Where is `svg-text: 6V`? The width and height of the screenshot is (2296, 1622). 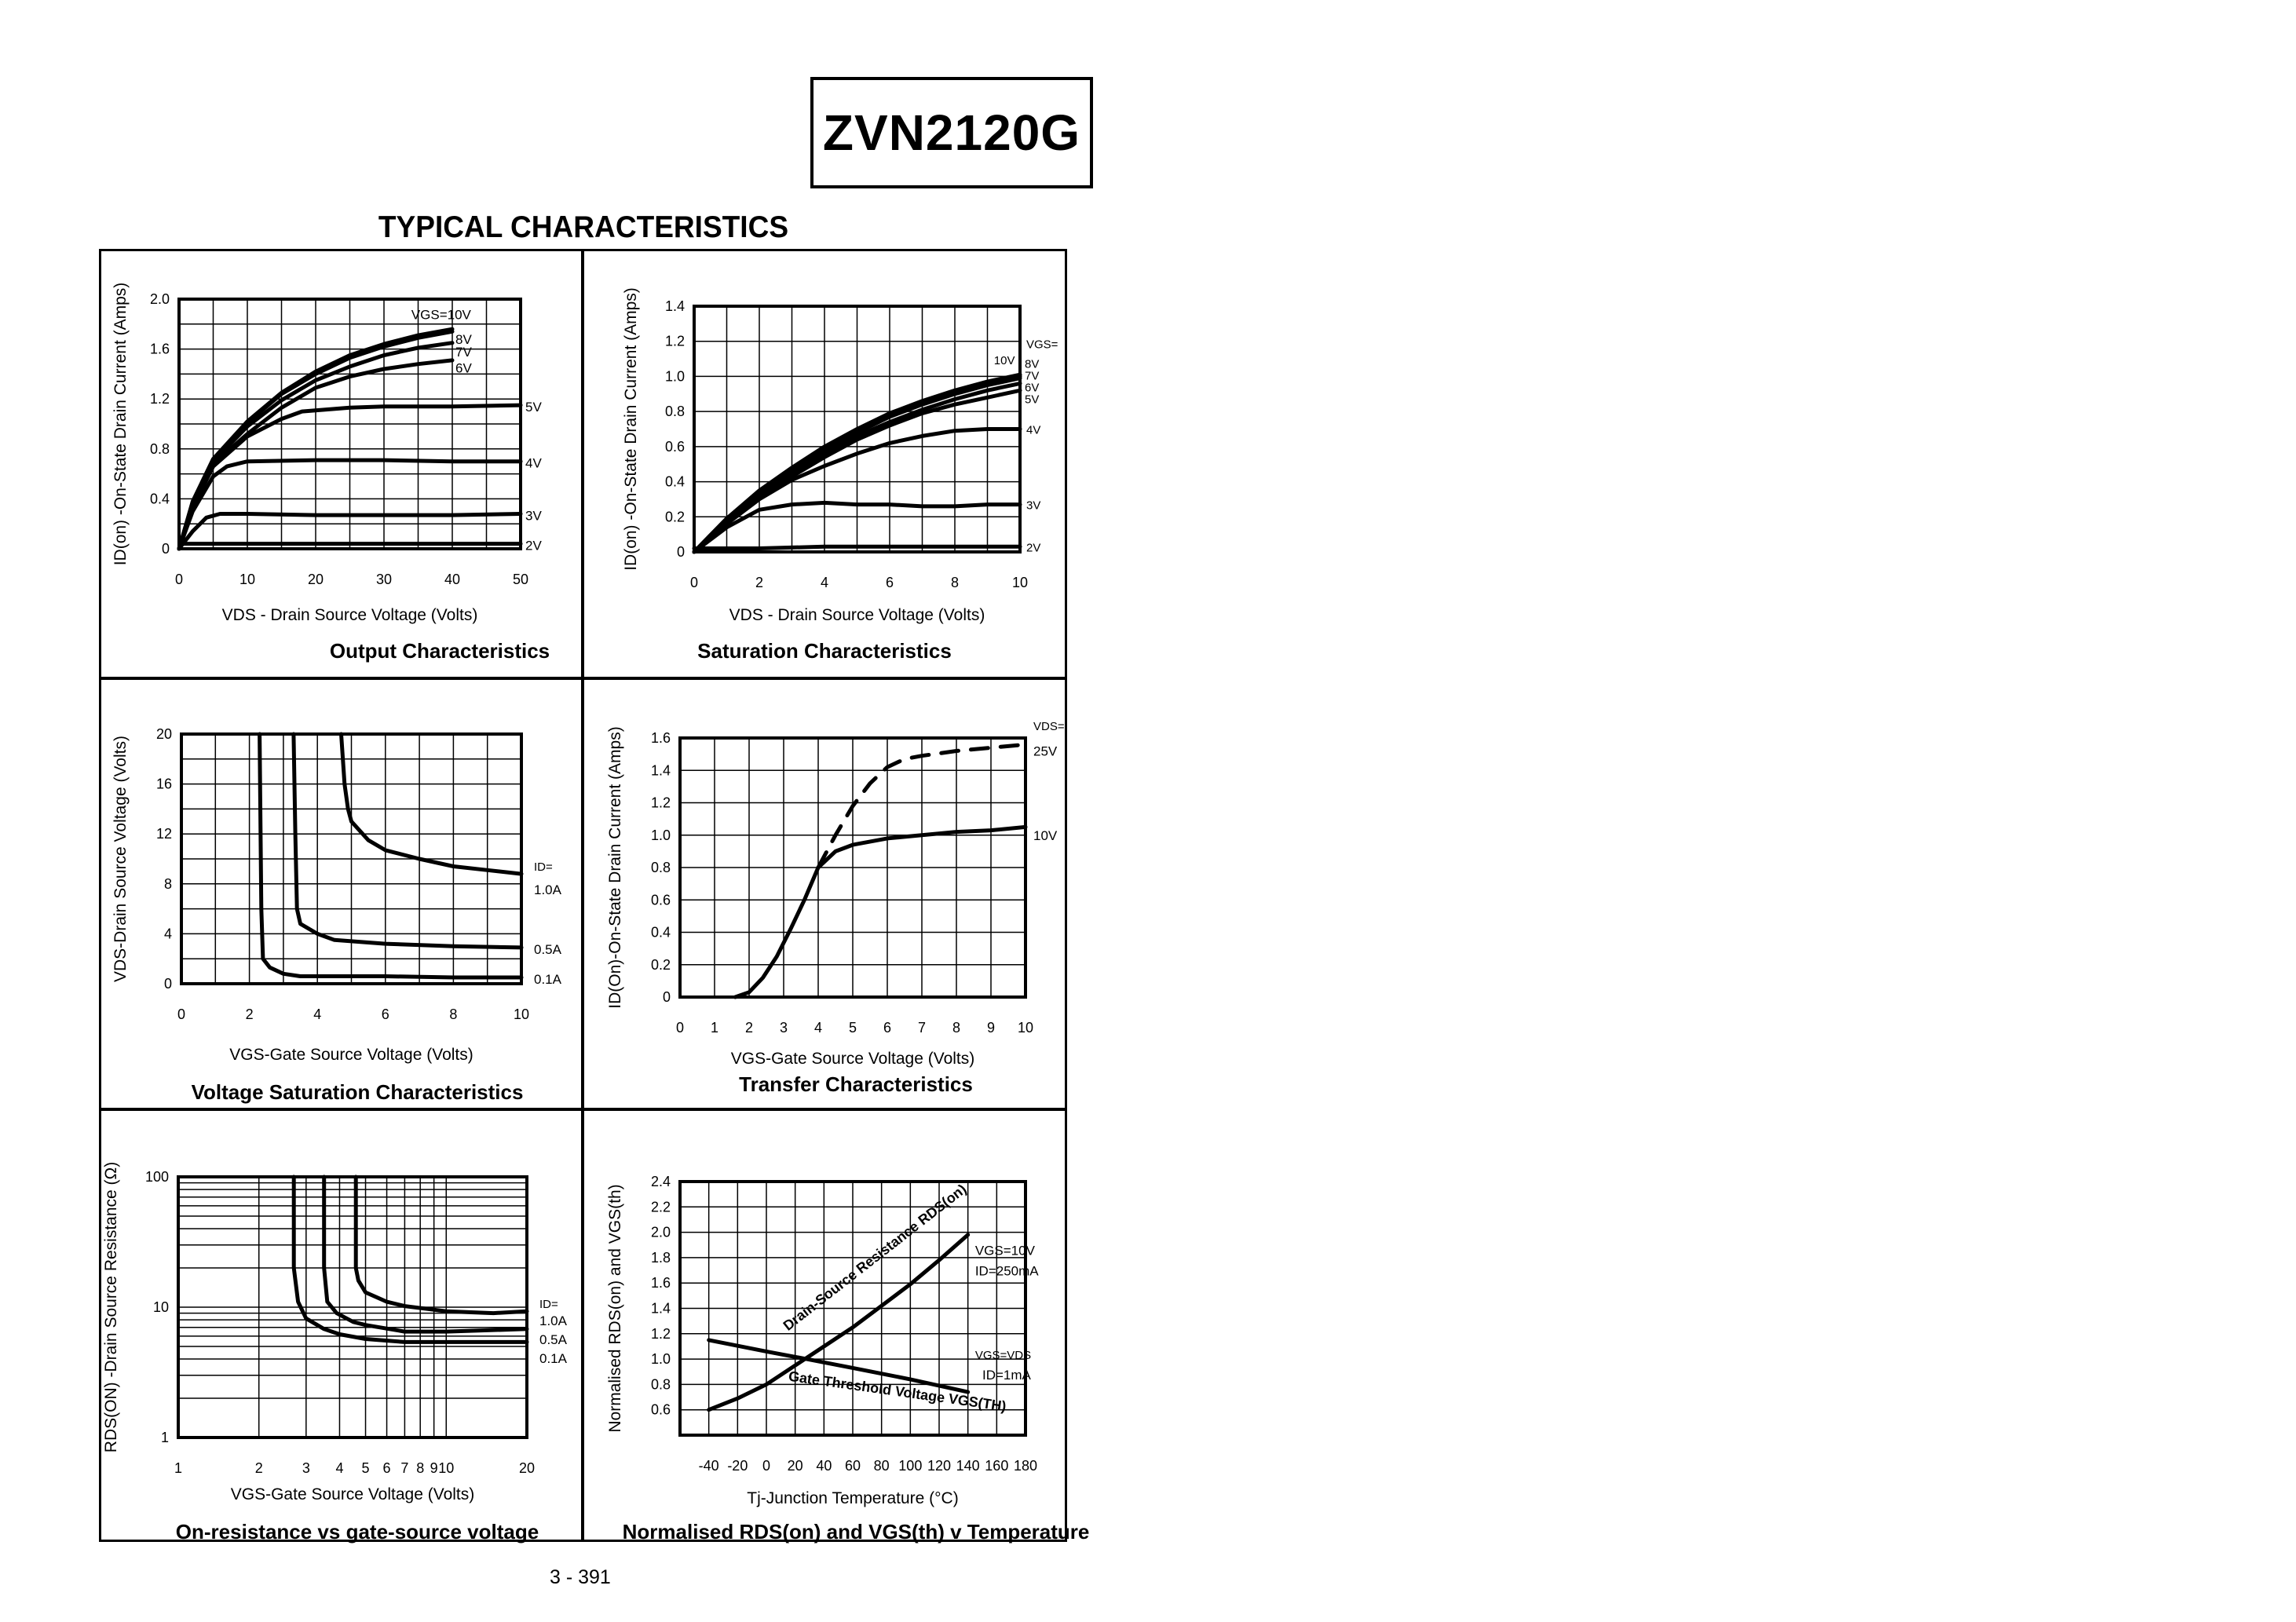 svg-text: 6V is located at coordinates (464, 368).